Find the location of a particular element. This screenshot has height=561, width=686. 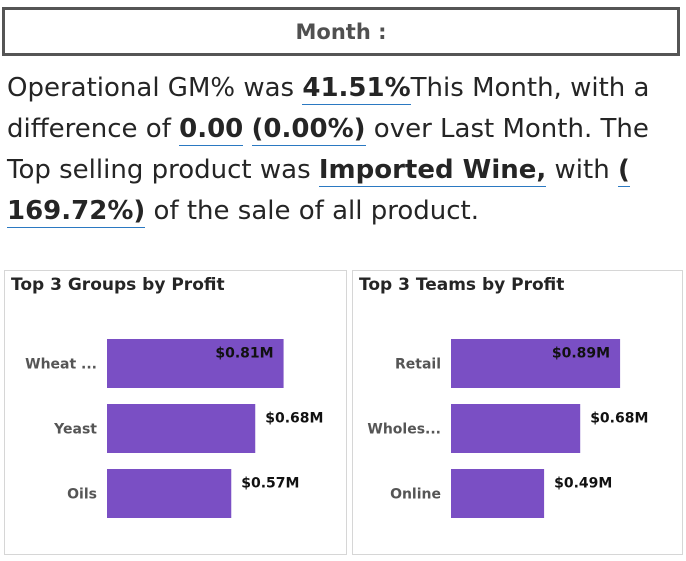

narrative-text-1: Operational GM% was is located at coordinates (155, 88).